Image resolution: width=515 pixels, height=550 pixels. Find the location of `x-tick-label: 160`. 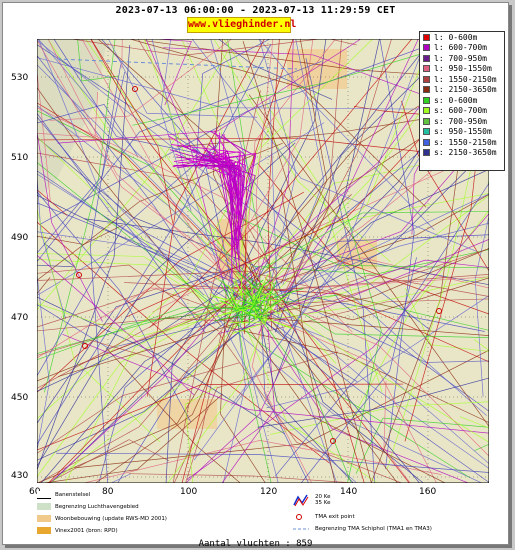

x-tick-label: 160 is located at coordinates (428, 492).